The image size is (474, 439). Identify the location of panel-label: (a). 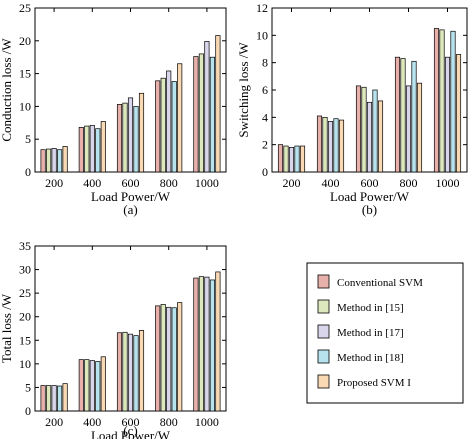
(130, 209).